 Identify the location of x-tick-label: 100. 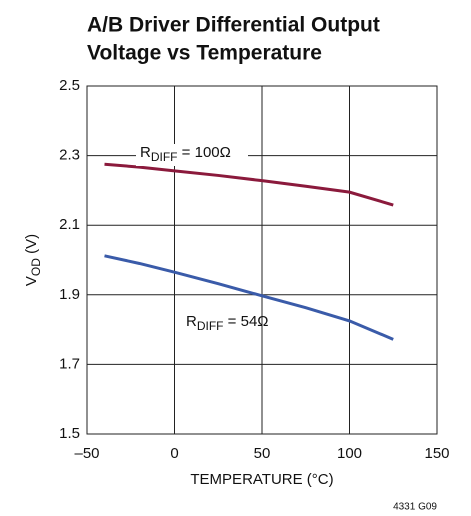
(349, 453).